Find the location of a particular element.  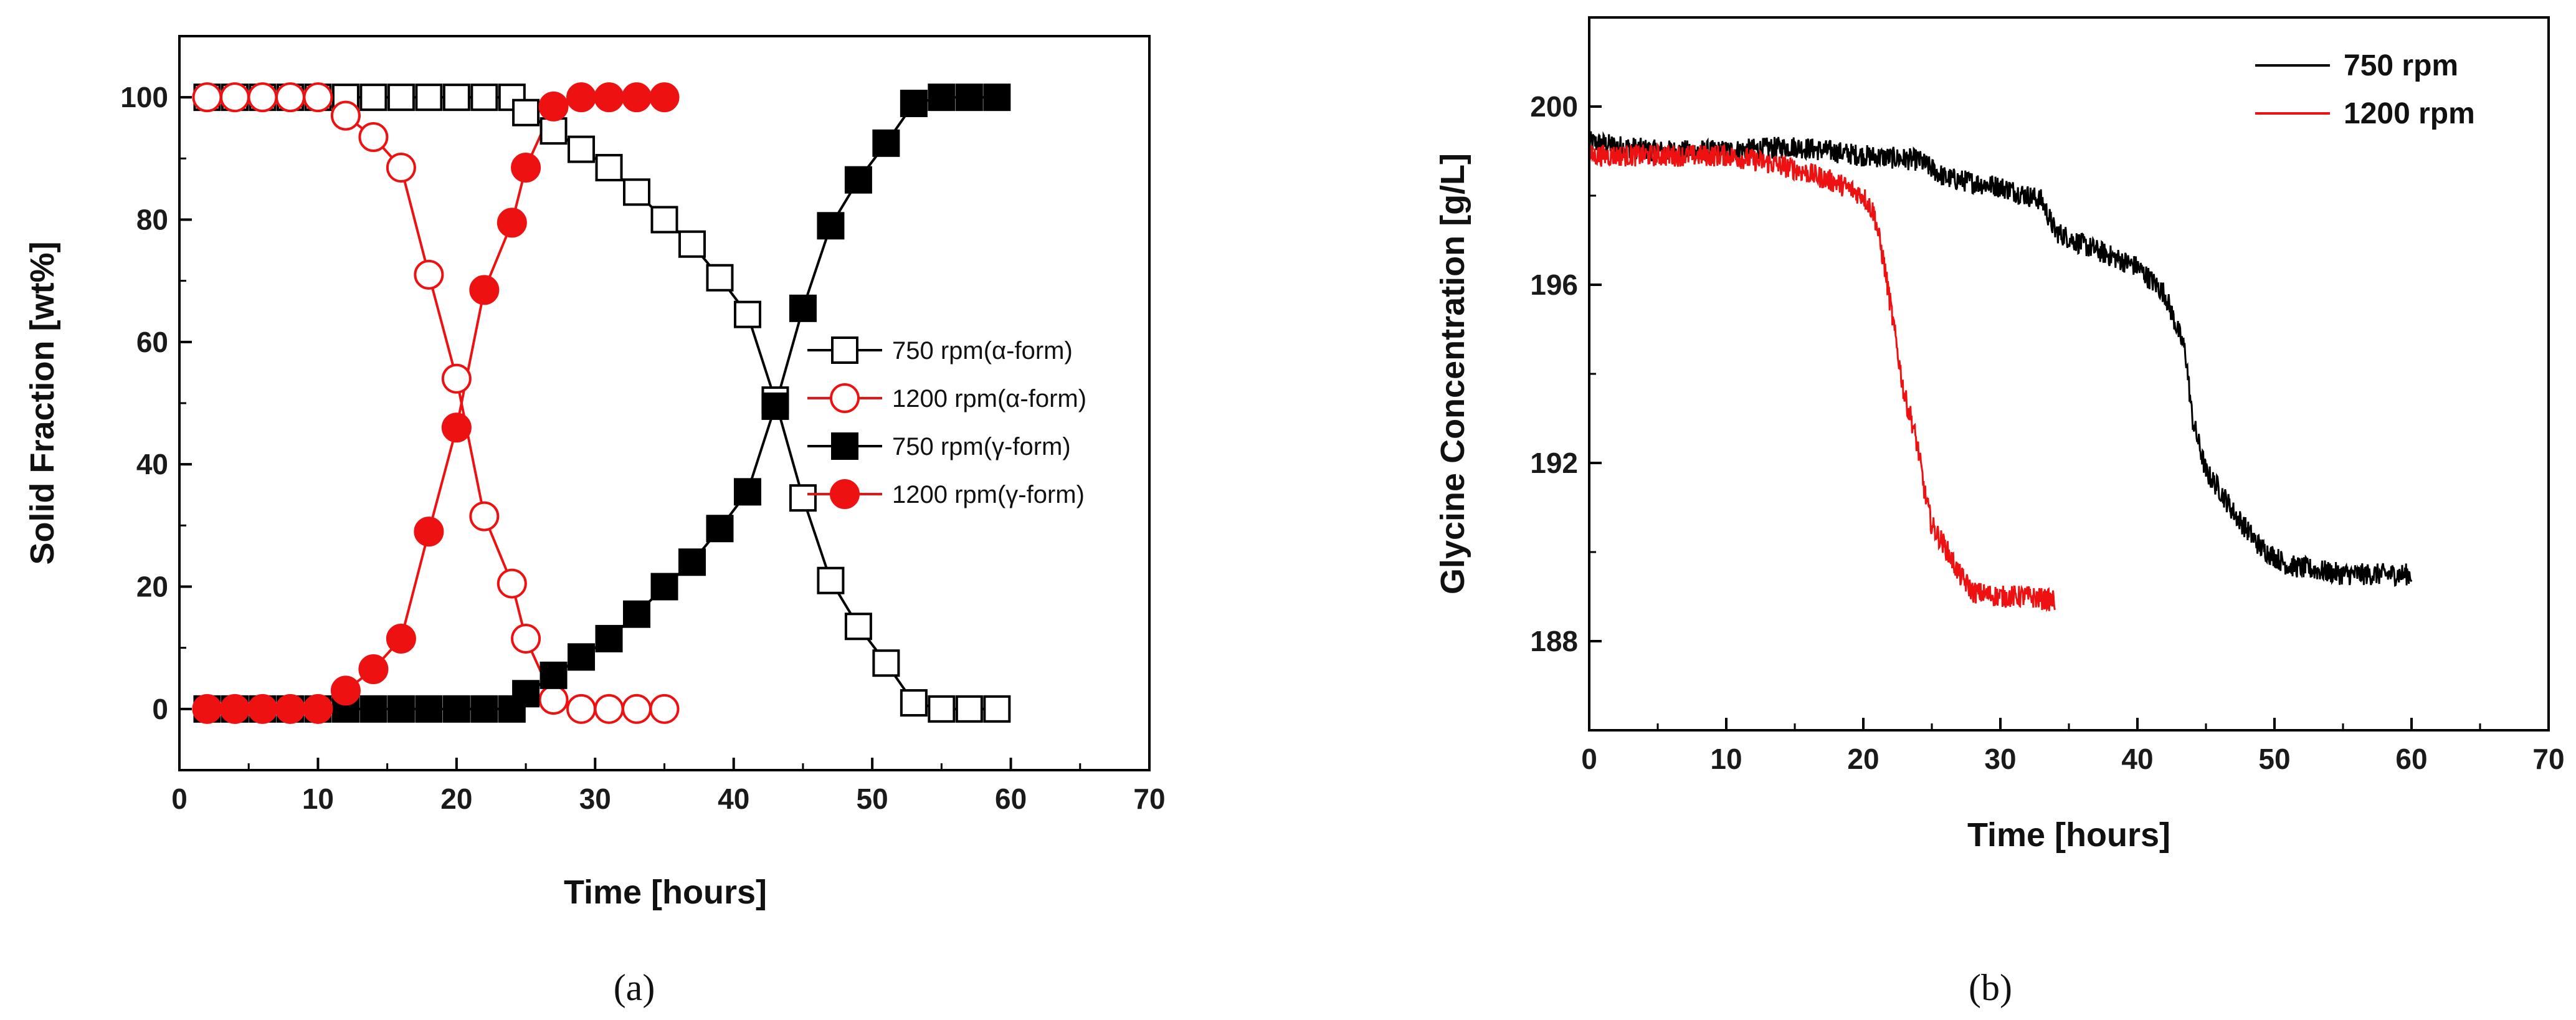

panel-a-x-tick-label: 10 is located at coordinates (318, 799).